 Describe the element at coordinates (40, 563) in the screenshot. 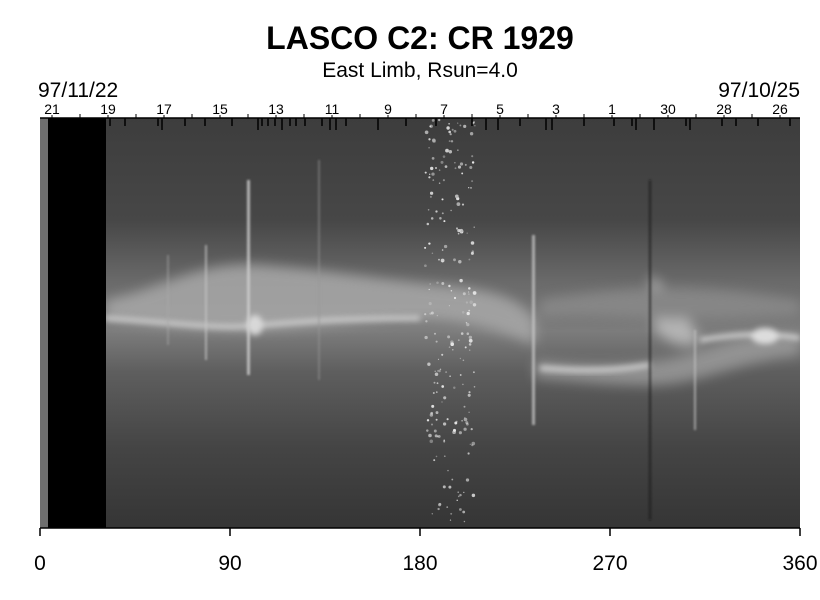

I see `x-tick-label: 0` at that location.